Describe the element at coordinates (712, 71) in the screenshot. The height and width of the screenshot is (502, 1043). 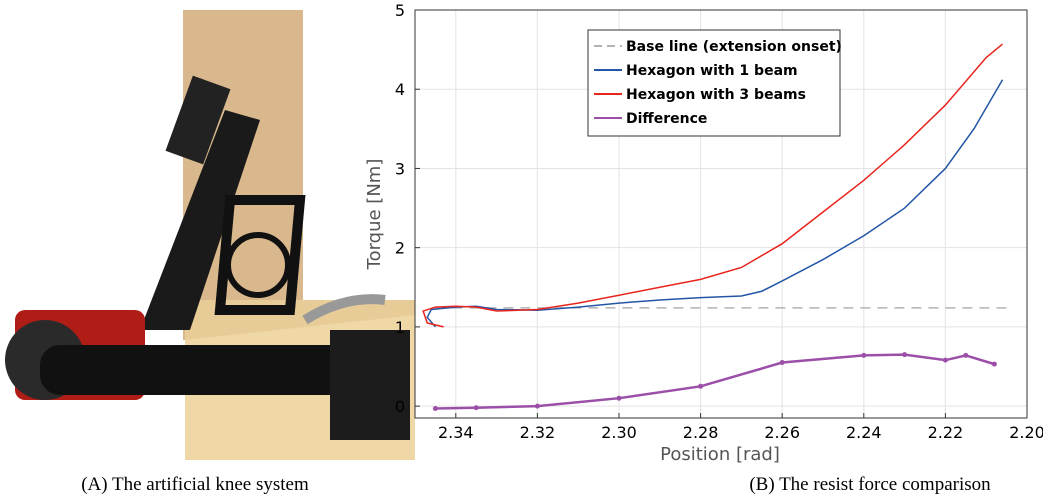
I see `legend-label: Hexagon with 1 beam` at that location.